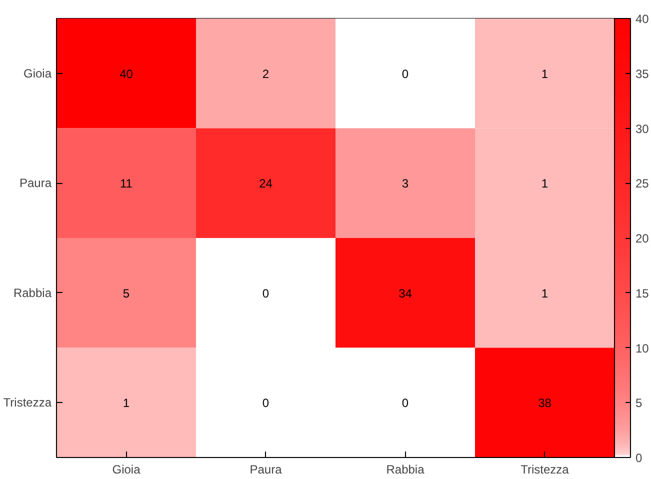 The height and width of the screenshot is (479, 651). Describe the element at coordinates (643, 183) in the screenshot. I see `color-bar-label: 25` at that location.